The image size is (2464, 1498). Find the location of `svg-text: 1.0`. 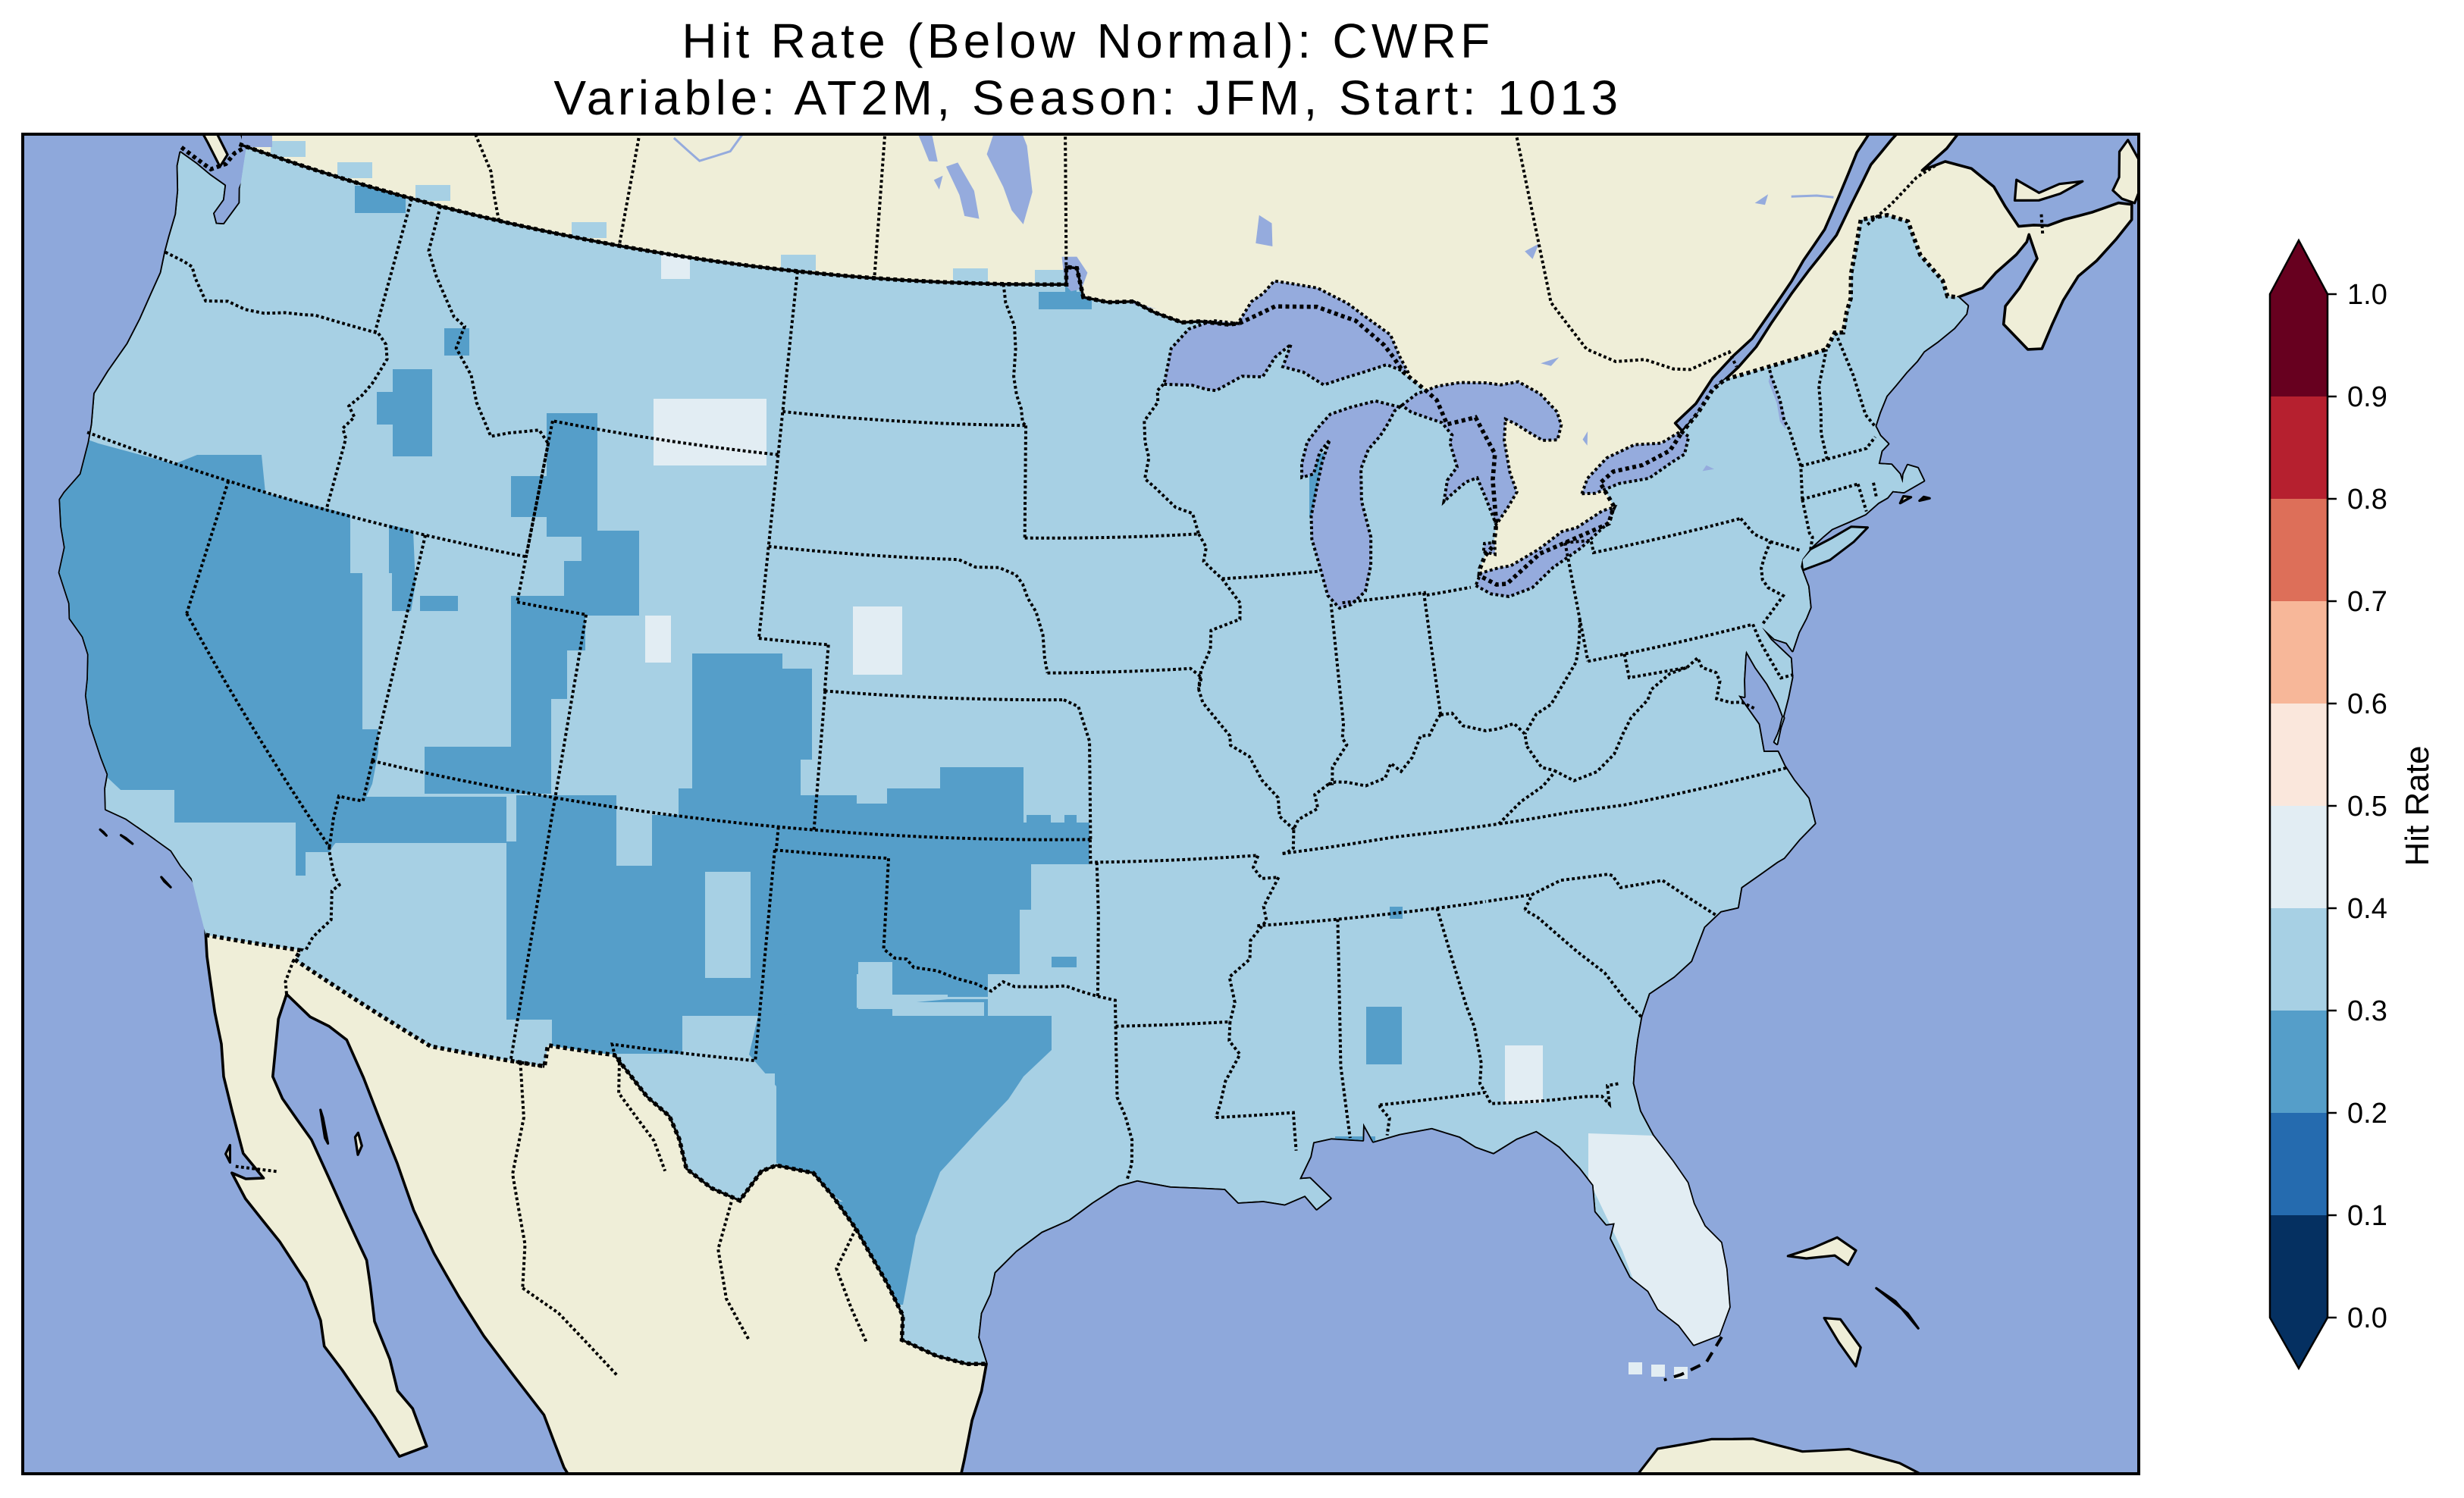

svg-text: 1.0 is located at coordinates (2367, 295).